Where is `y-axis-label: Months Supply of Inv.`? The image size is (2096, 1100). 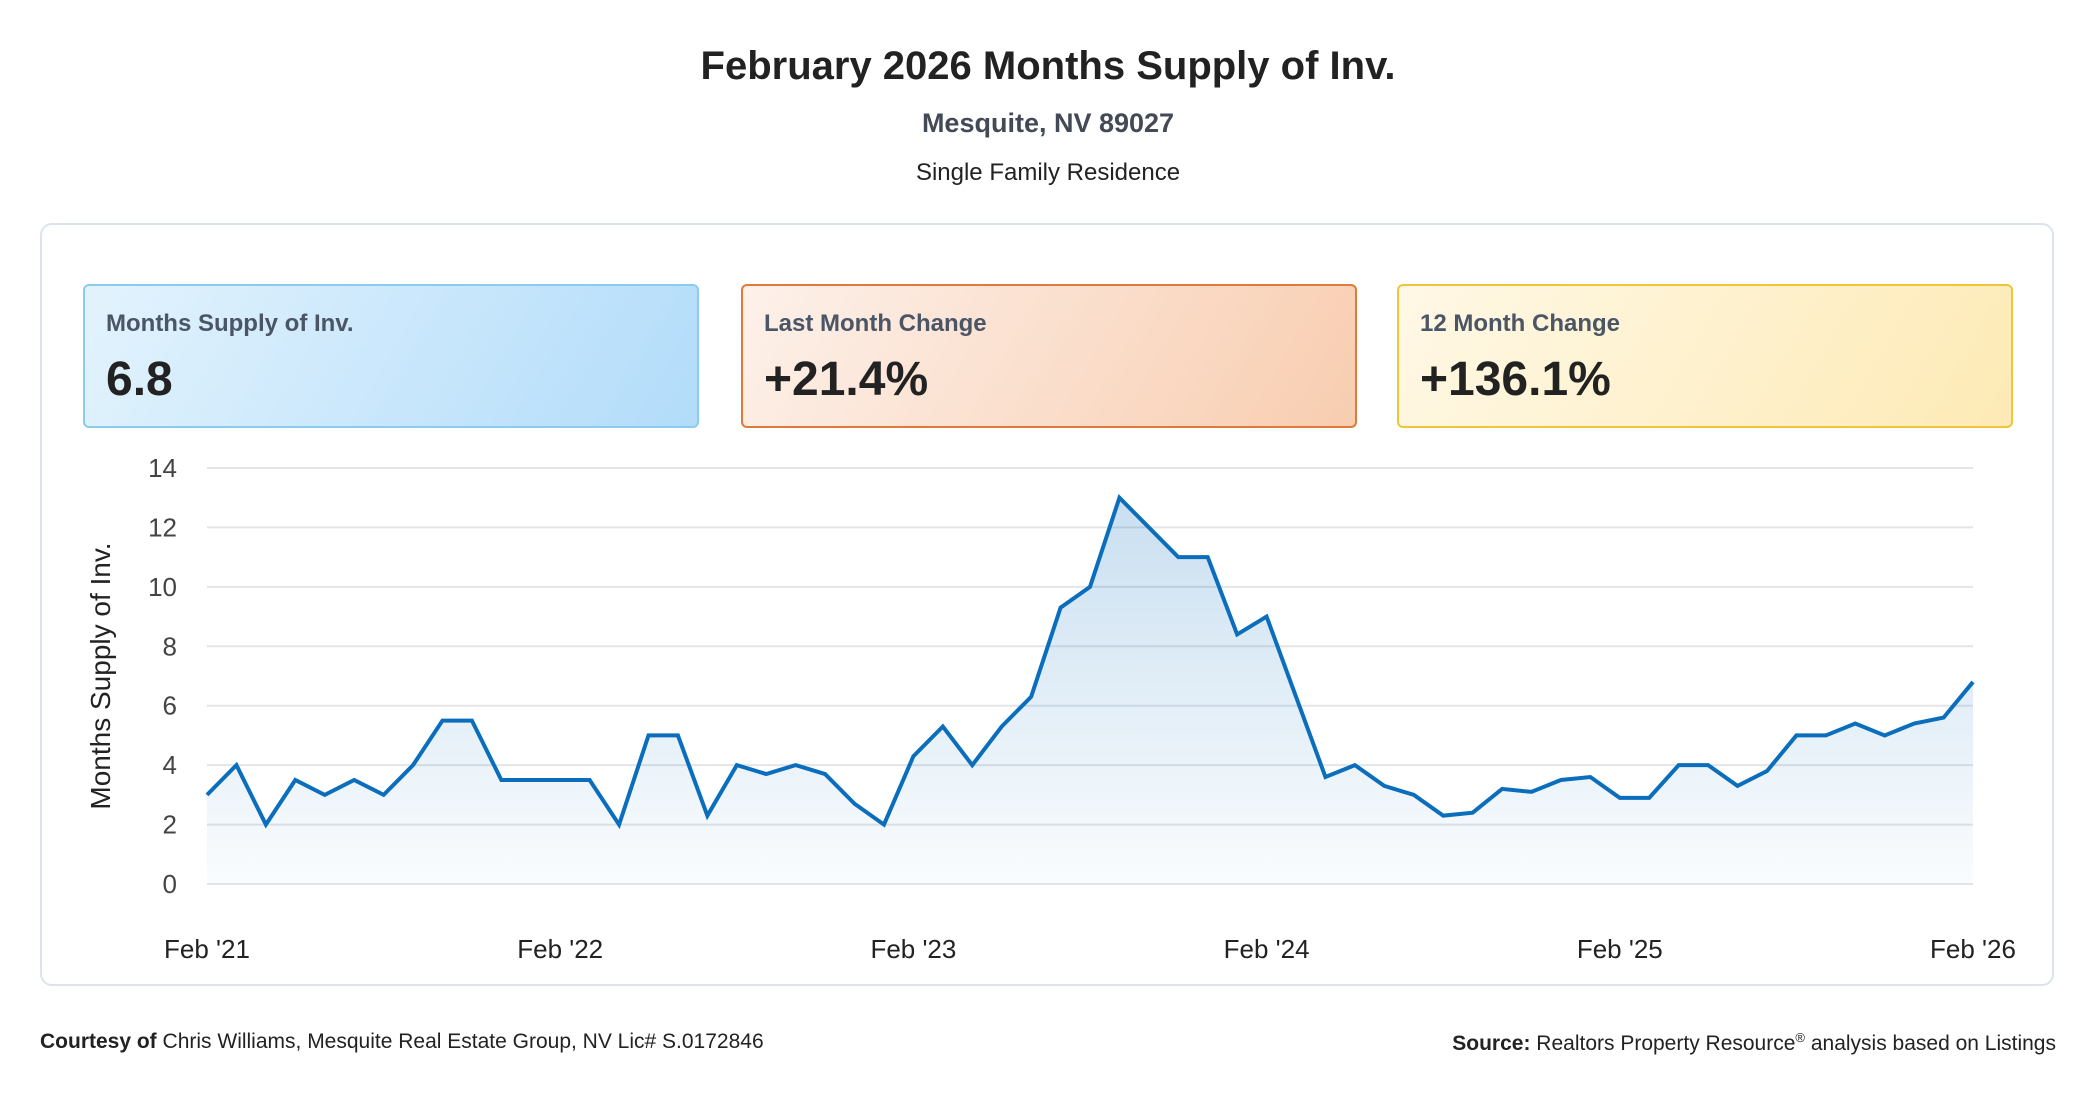
y-axis-label: Months Supply of Inv. is located at coordinates (100, 675).